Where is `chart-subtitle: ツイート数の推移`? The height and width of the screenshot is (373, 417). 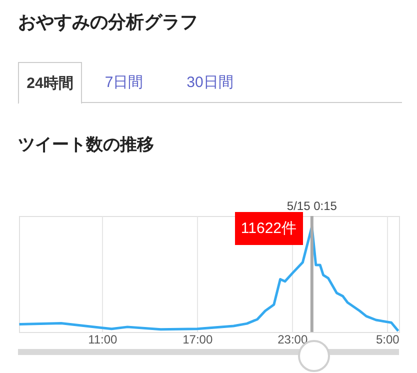
chart-subtitle: ツイート数の推移 is located at coordinates (86, 145).